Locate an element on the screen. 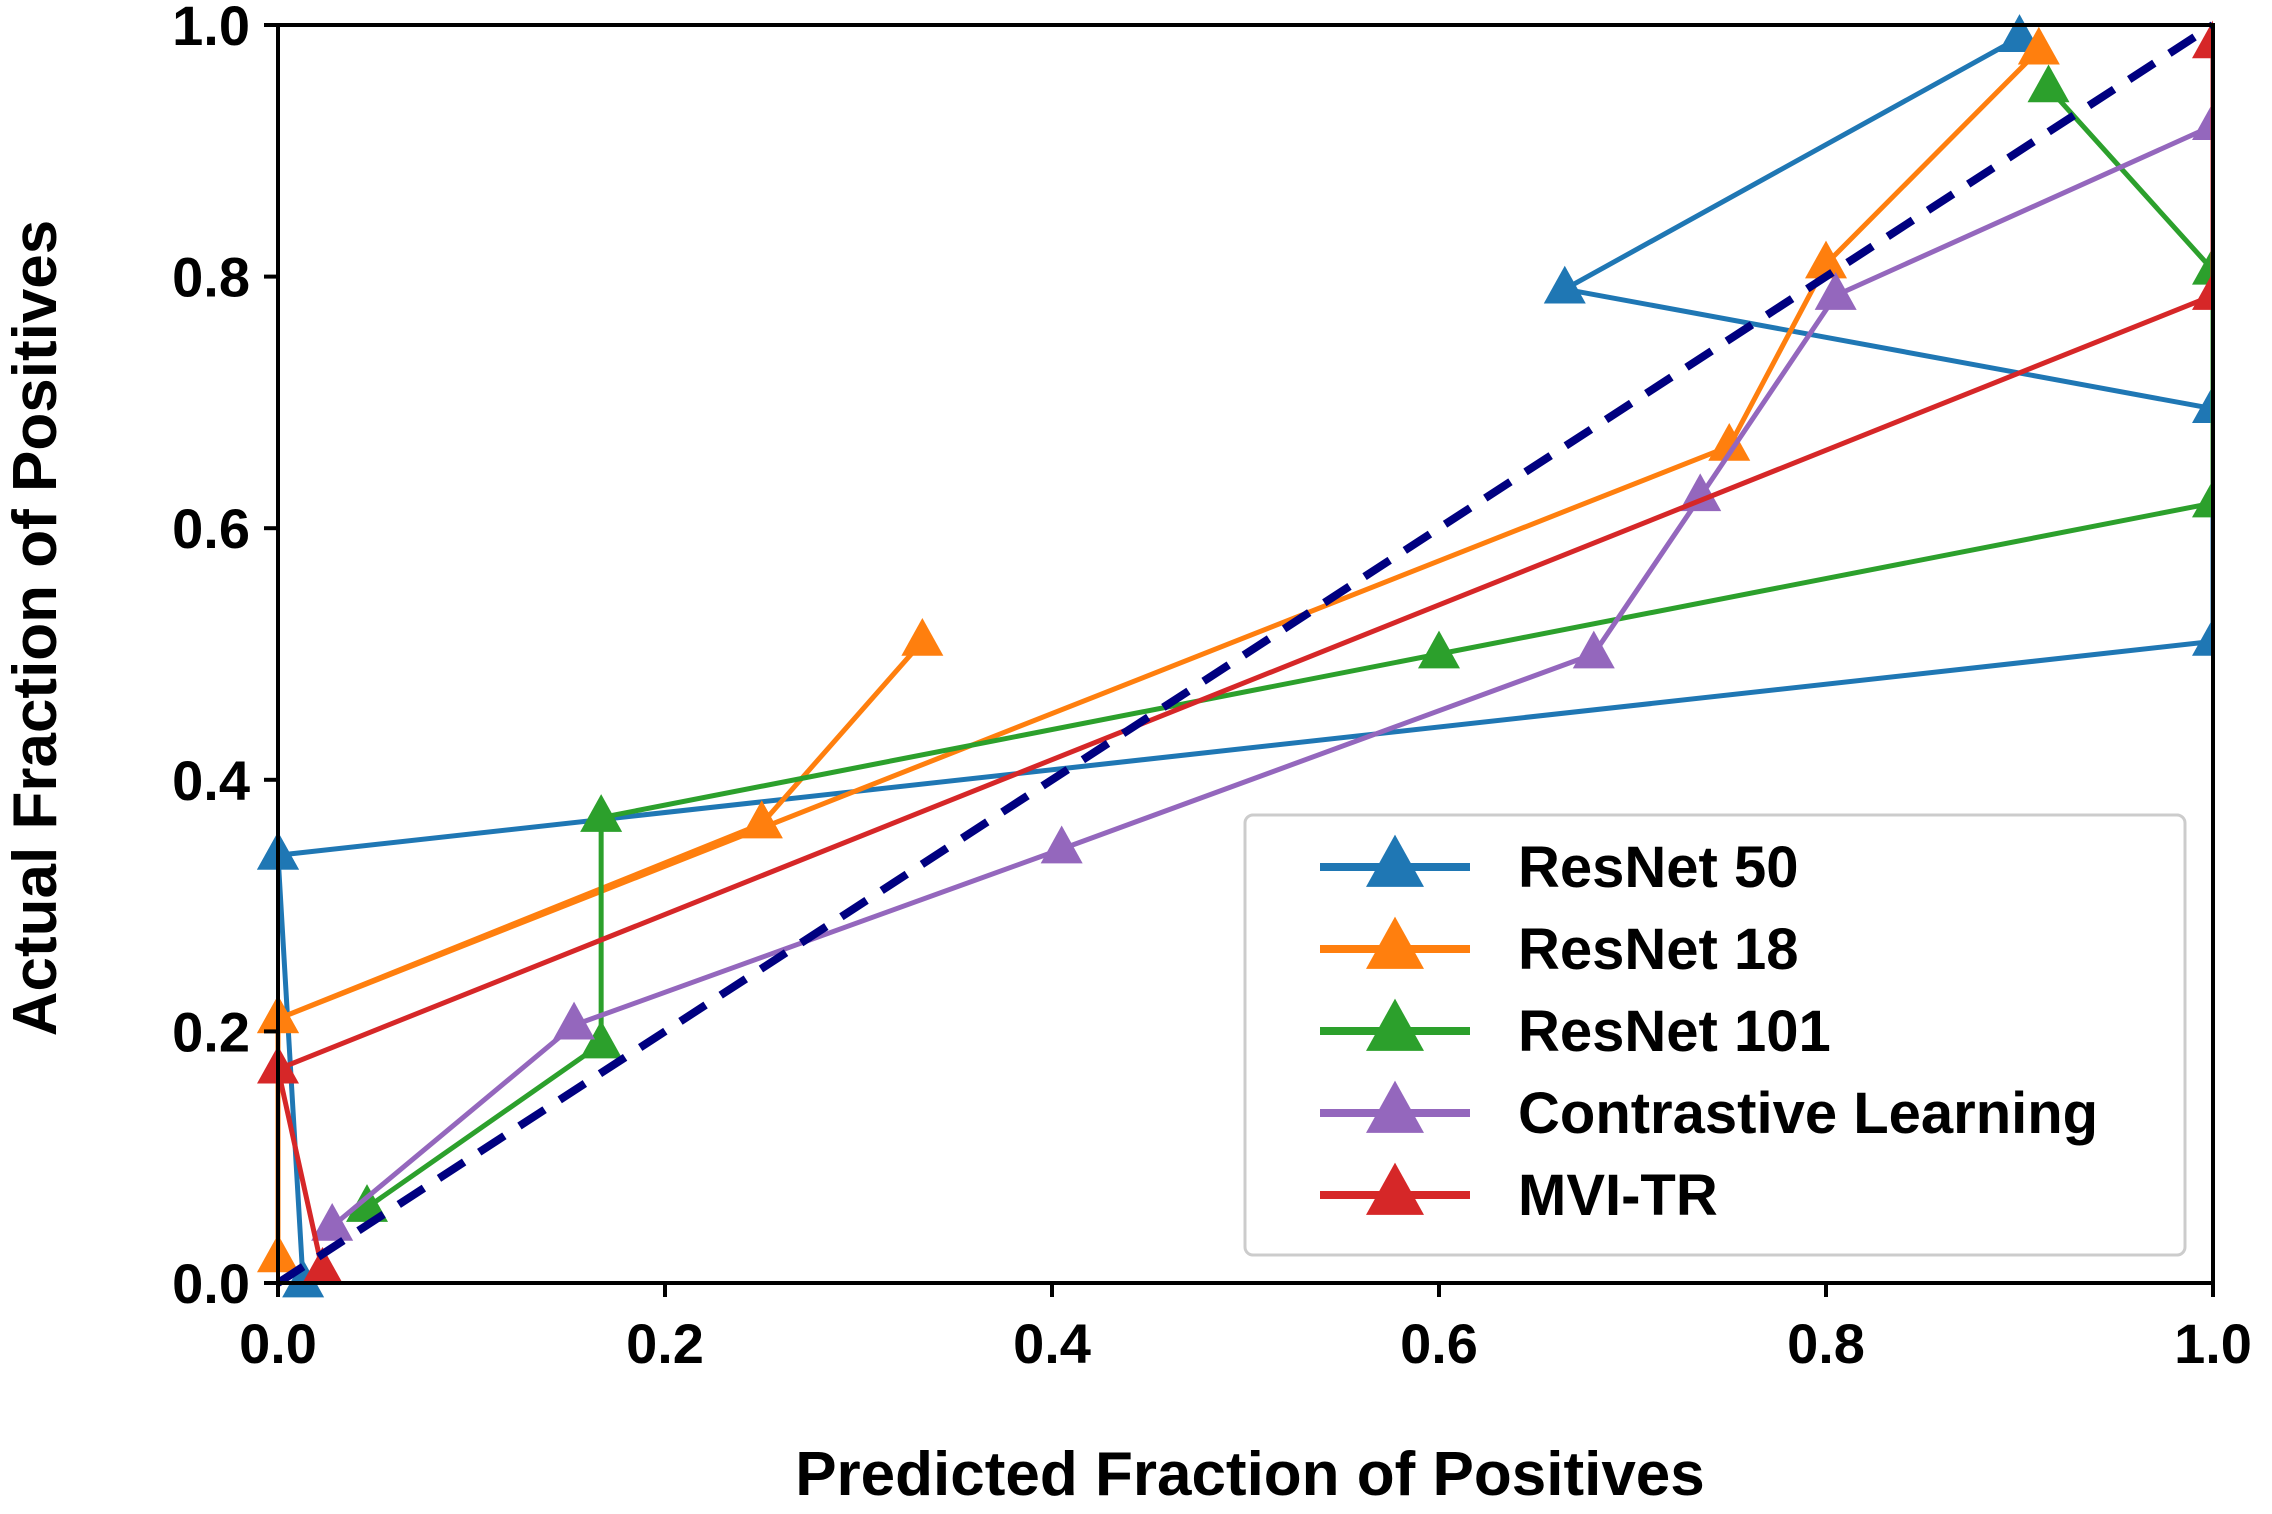 This screenshot has width=2272, height=1514. x-tick-label: 0.4 is located at coordinates (1052, 1343).